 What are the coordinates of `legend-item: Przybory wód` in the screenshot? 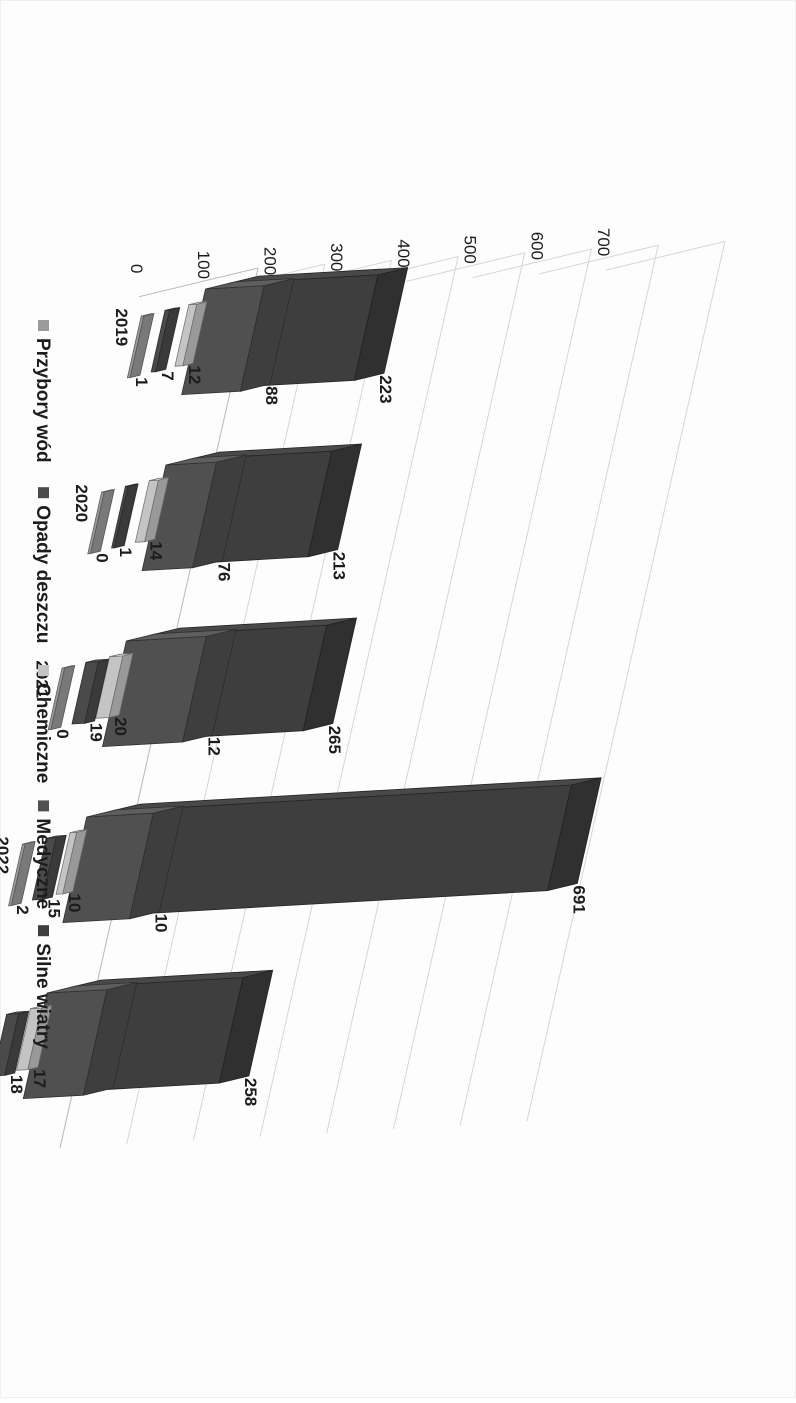 It's located at (42, 391).